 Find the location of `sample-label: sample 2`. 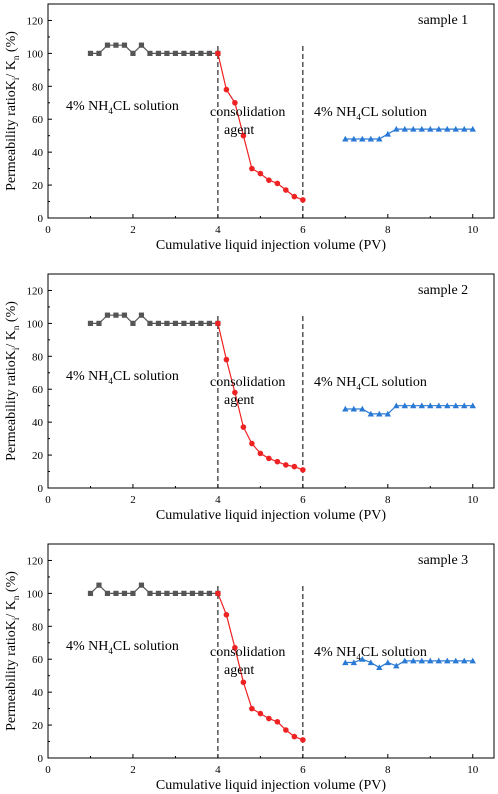

sample-label: sample 2 is located at coordinates (443, 290).